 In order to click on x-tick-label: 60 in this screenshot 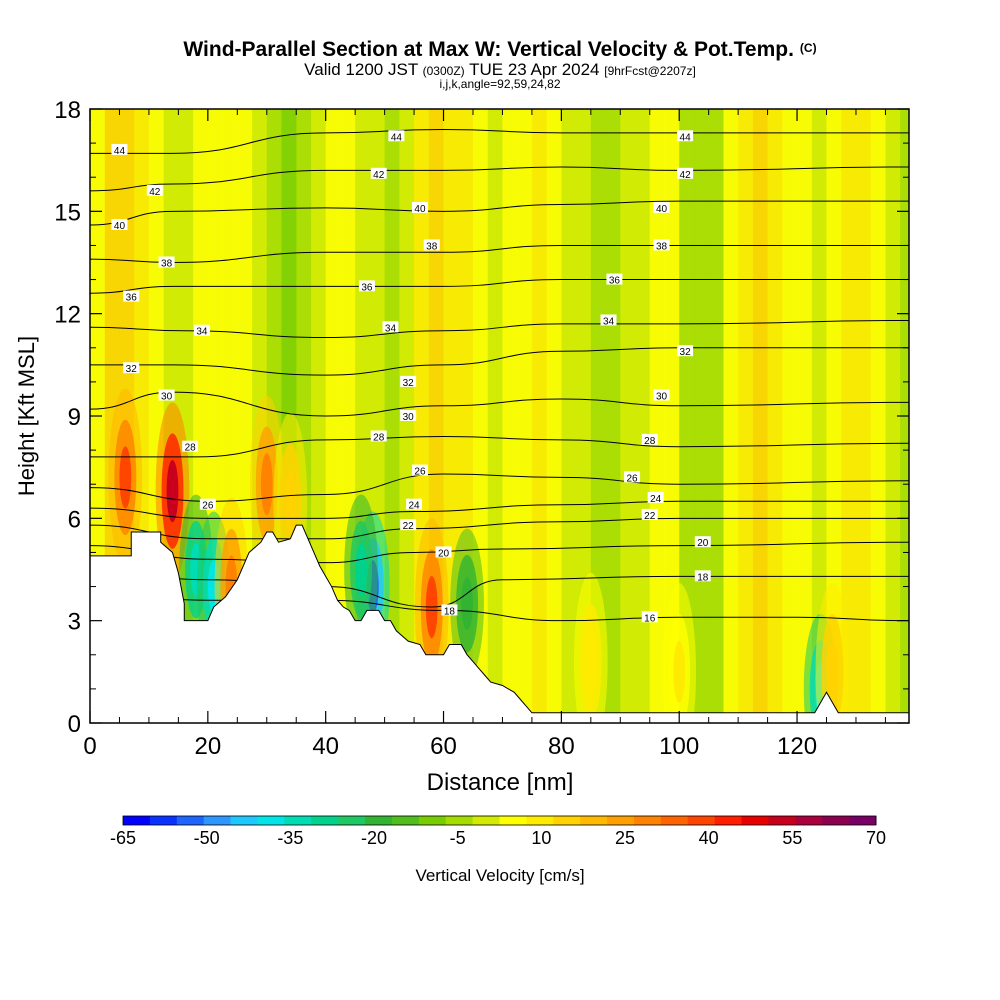, I will do `click(443, 746)`.